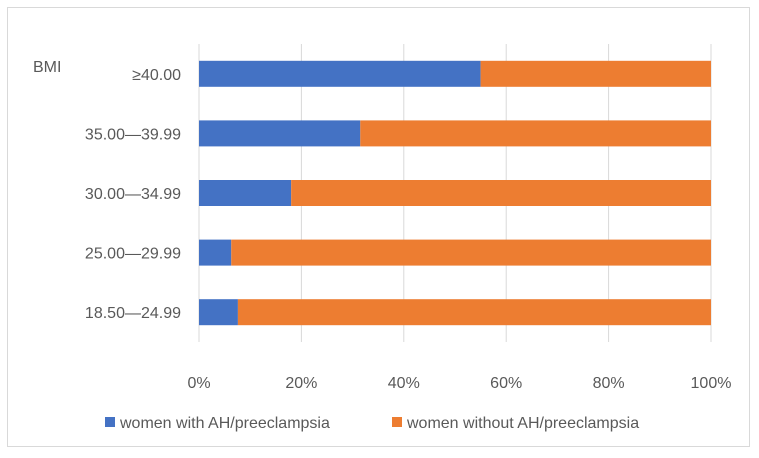 The width and height of the screenshot is (759, 458). I want to click on x-tick-label: 60%, so click(506, 383).